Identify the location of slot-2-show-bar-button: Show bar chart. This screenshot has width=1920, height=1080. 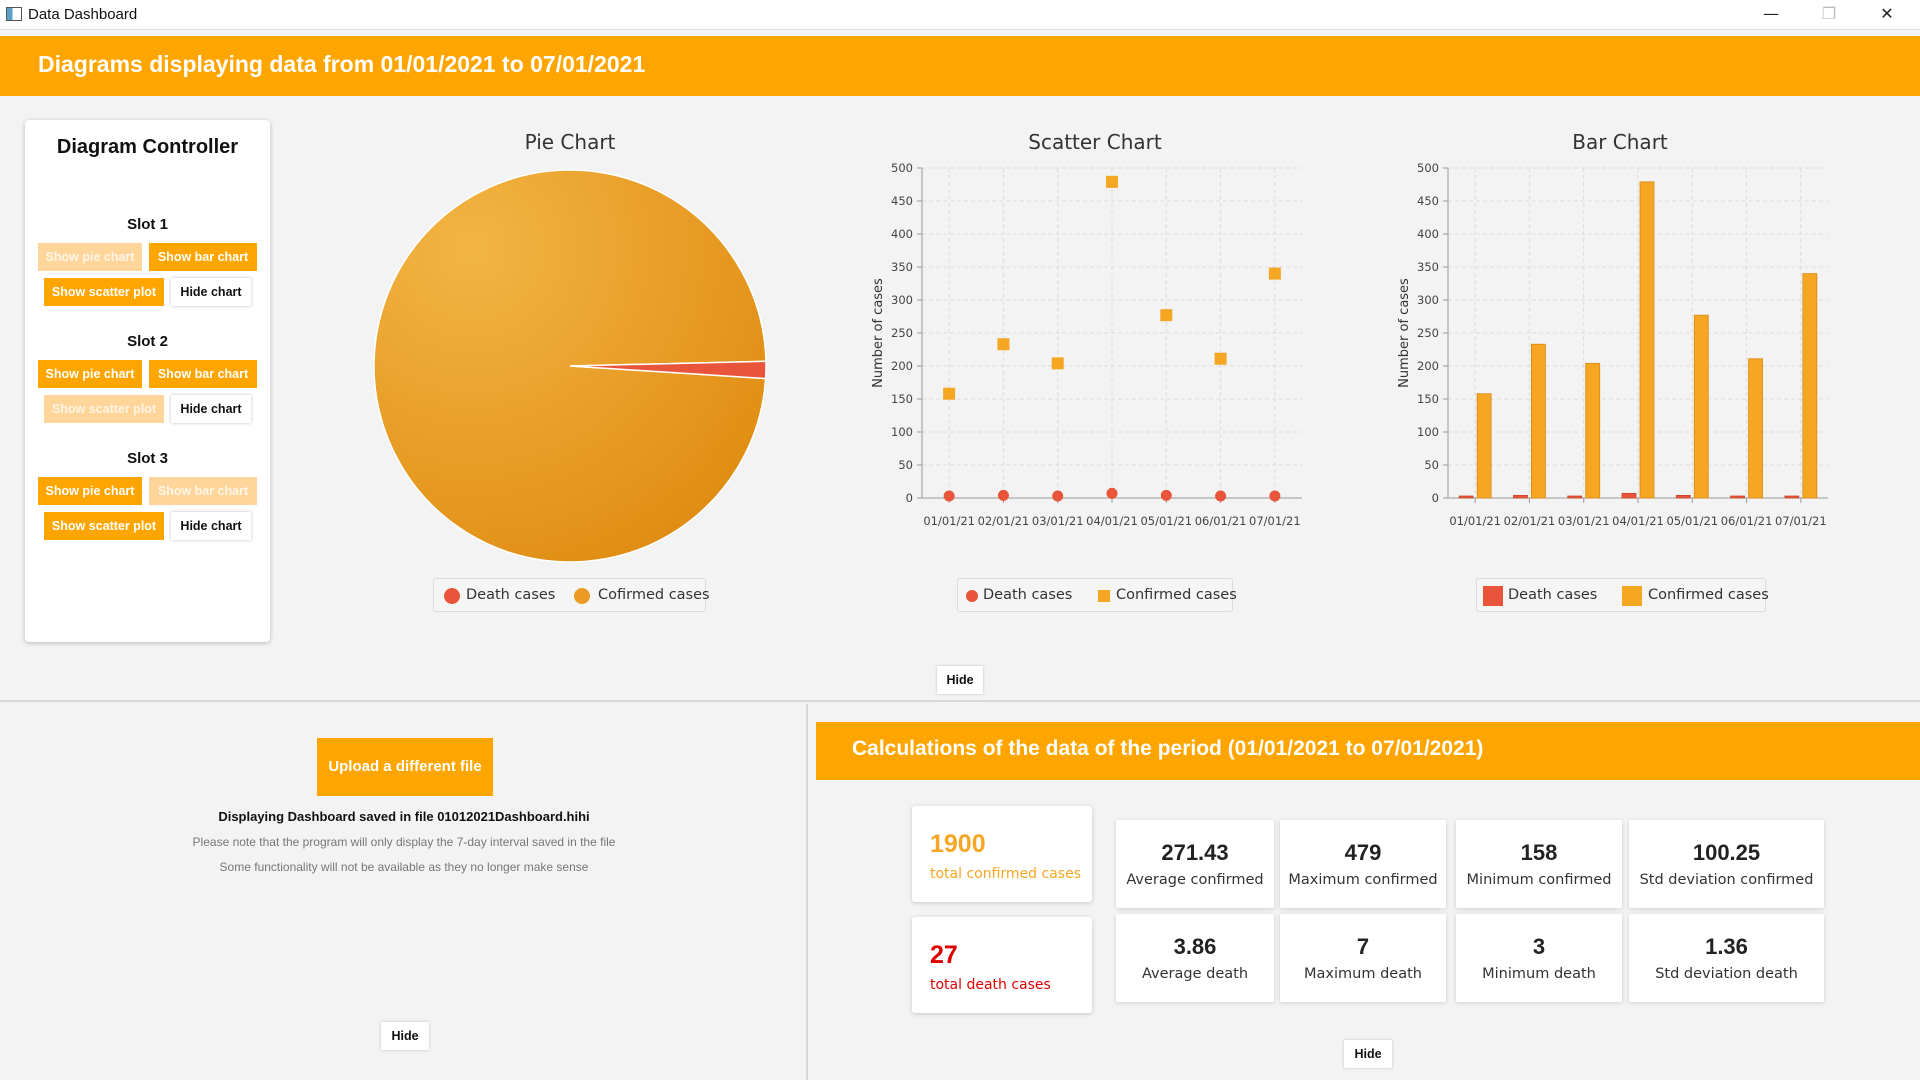
(203, 374).